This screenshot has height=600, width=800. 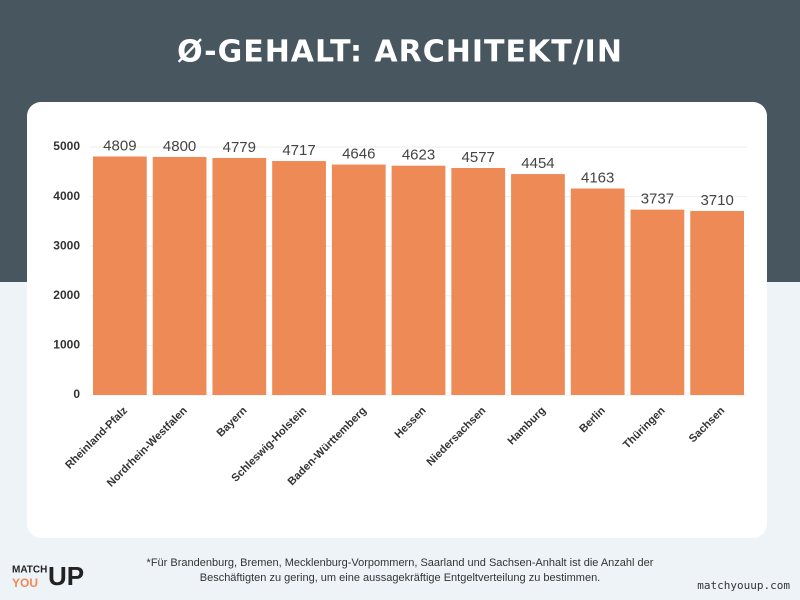 What do you see at coordinates (179, 146) in the screenshot?
I see `value-label: 4800` at bounding box center [179, 146].